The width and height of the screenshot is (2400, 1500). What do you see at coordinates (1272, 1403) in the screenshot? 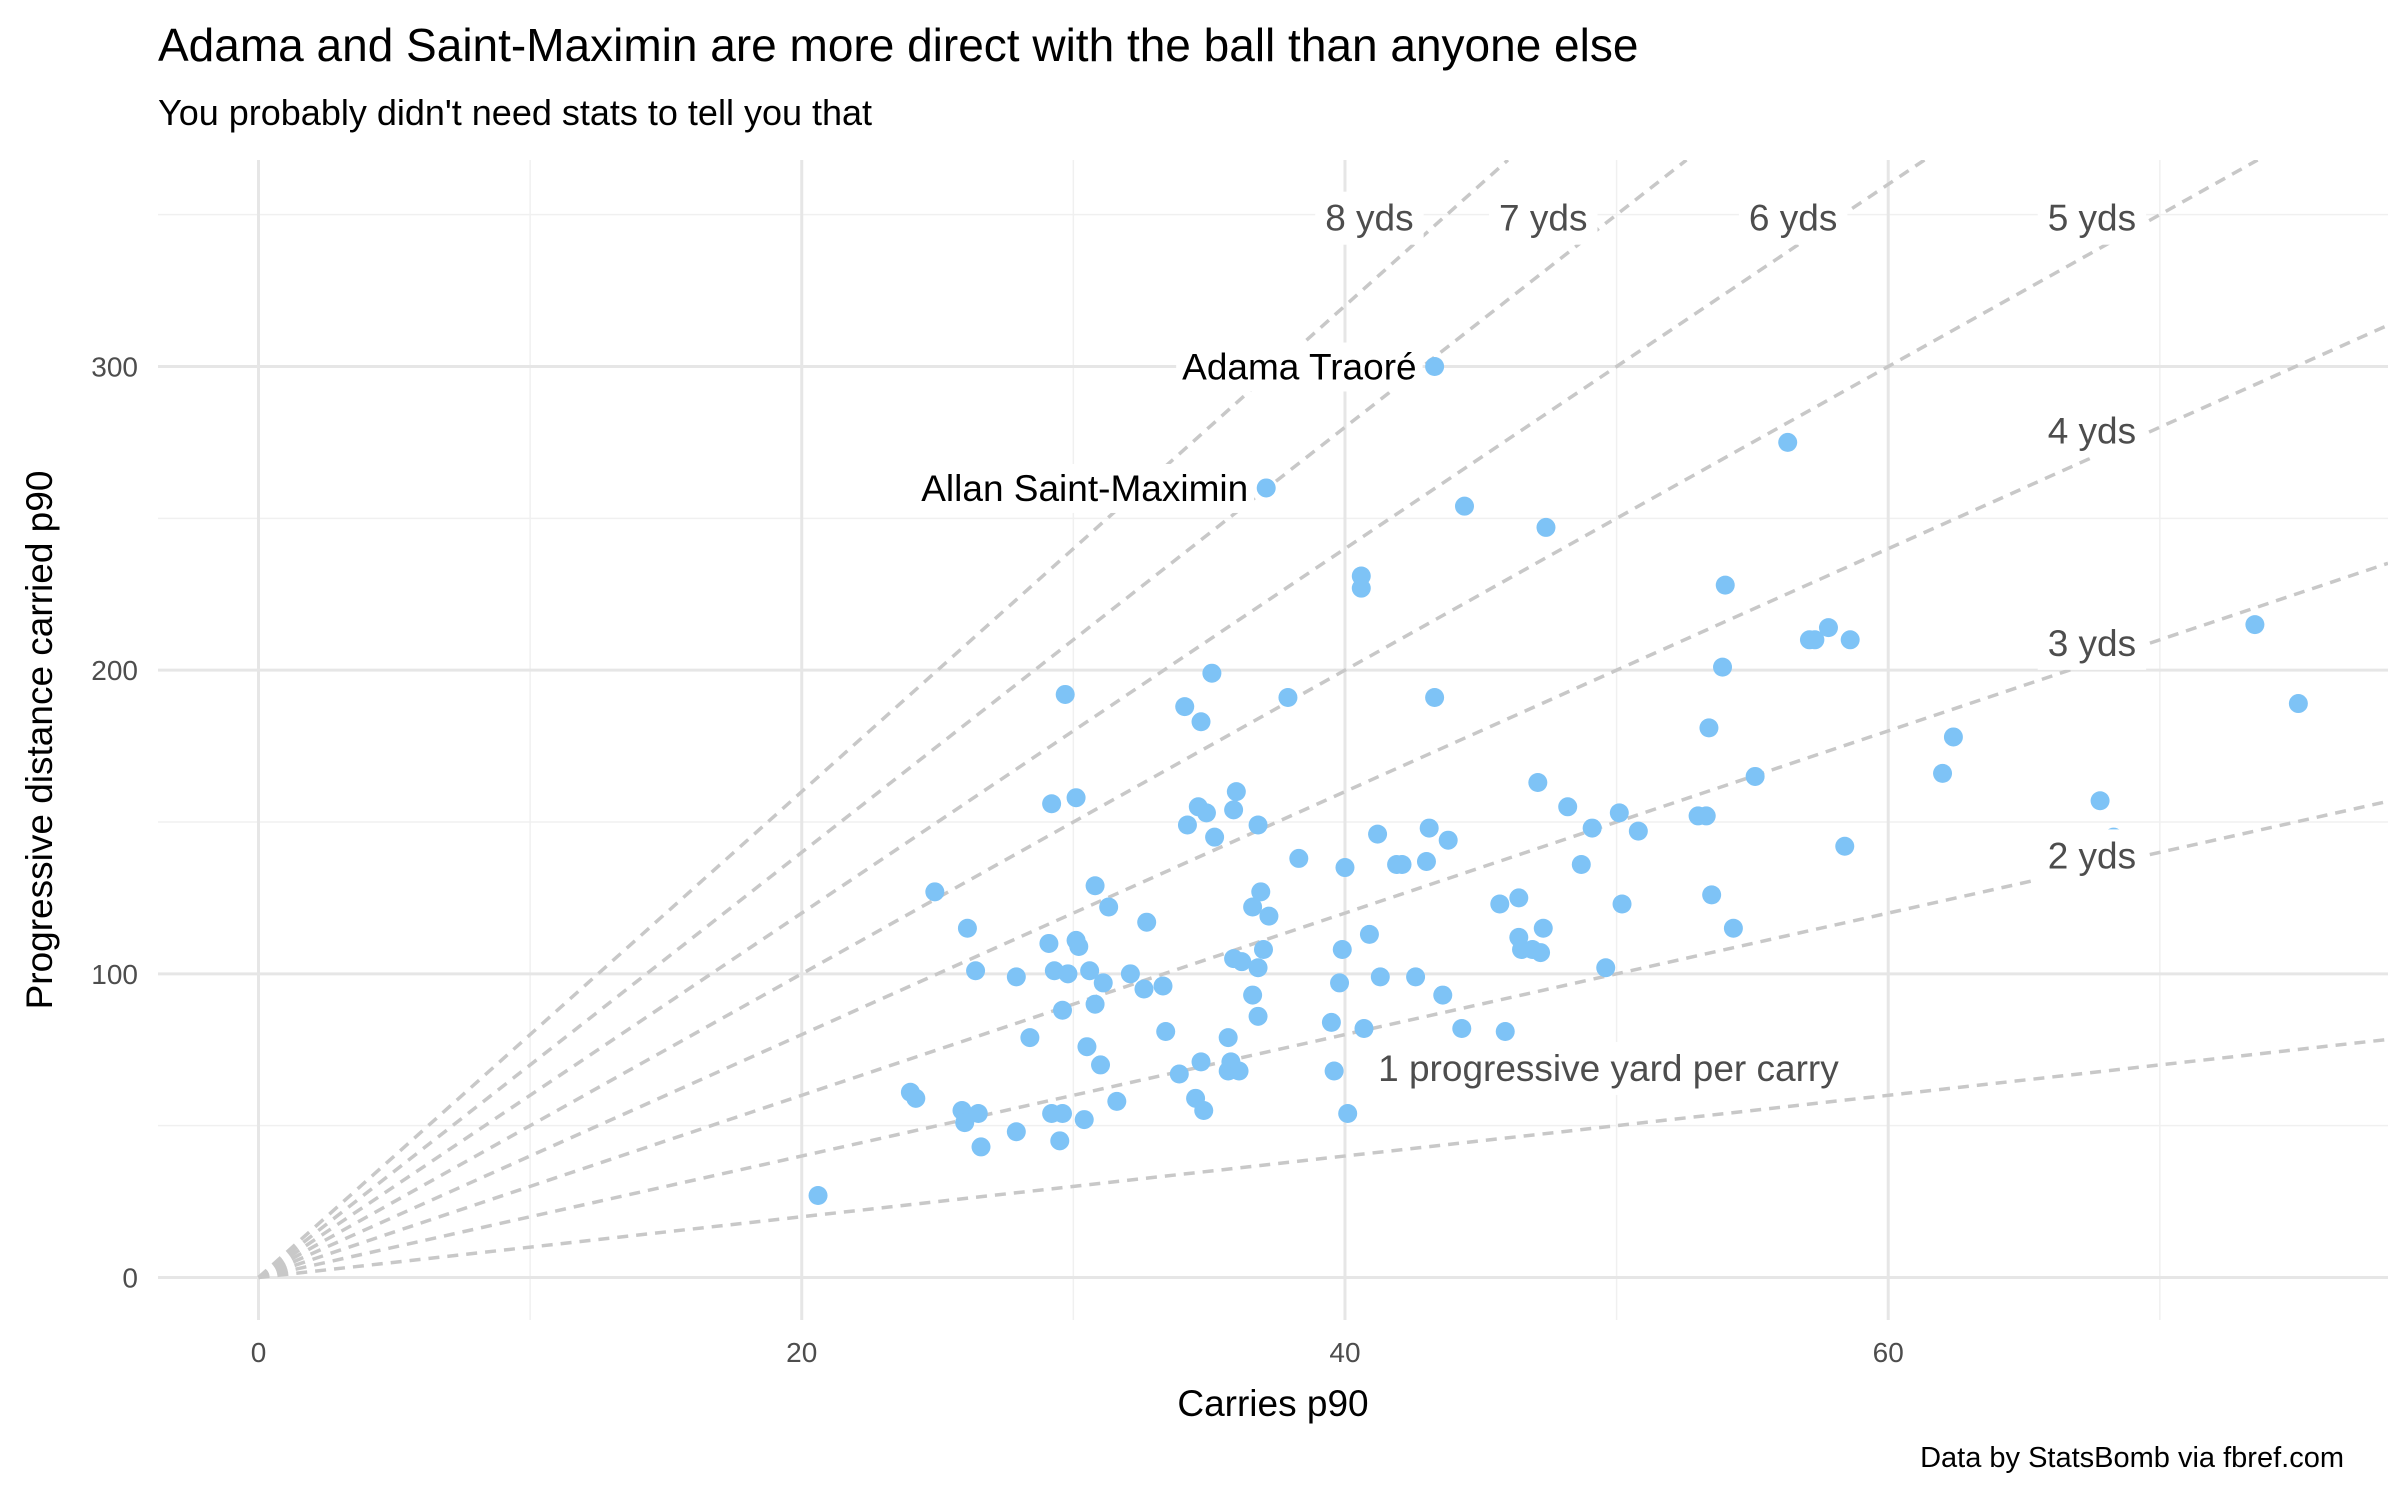
I see `x-axis-title: Carries p90` at bounding box center [1272, 1403].